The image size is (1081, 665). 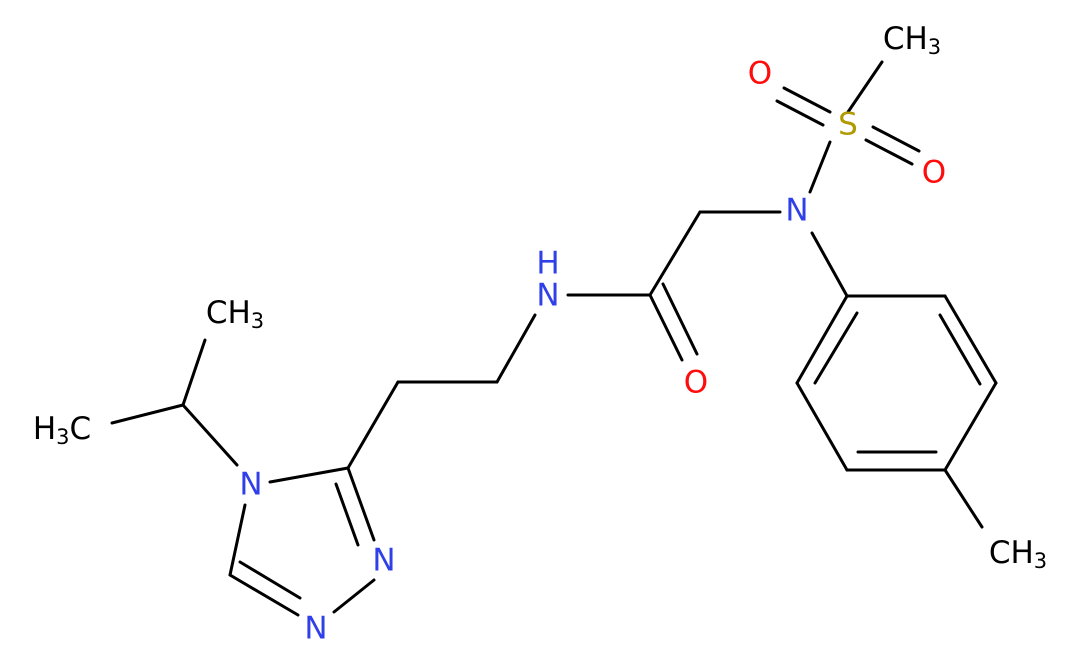 I want to click on atom-label: H, so click(x=547, y=264).